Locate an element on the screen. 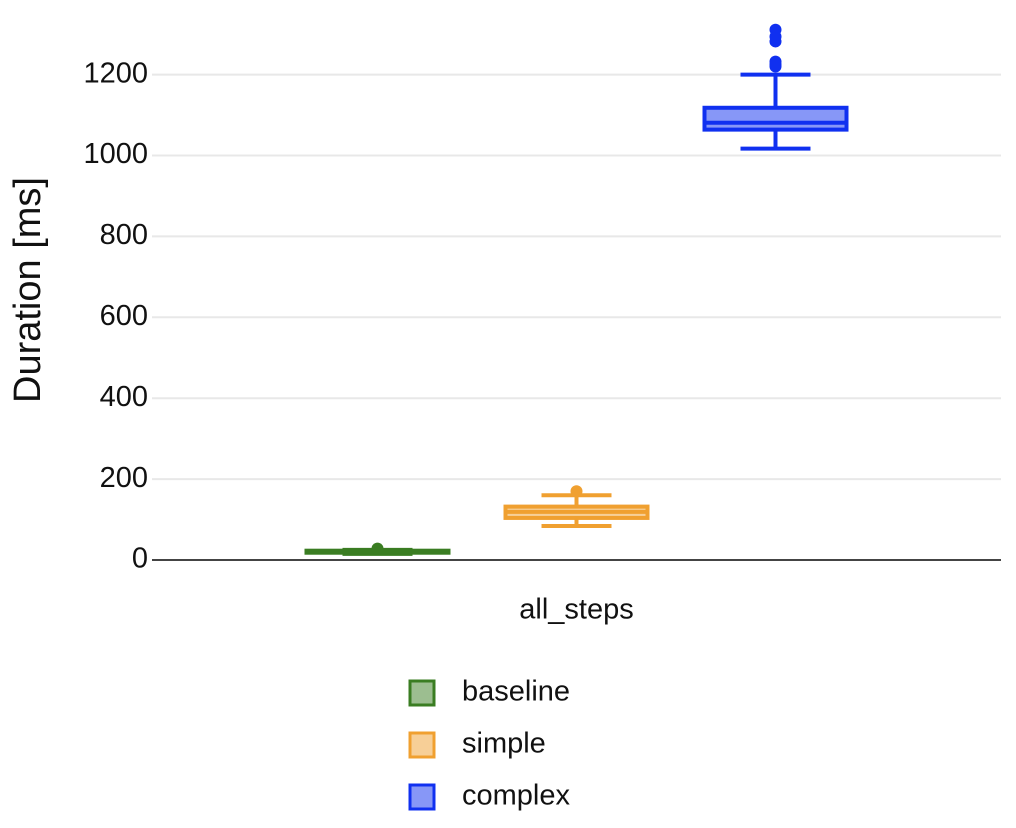  legend-label: complex is located at coordinates (516, 796).